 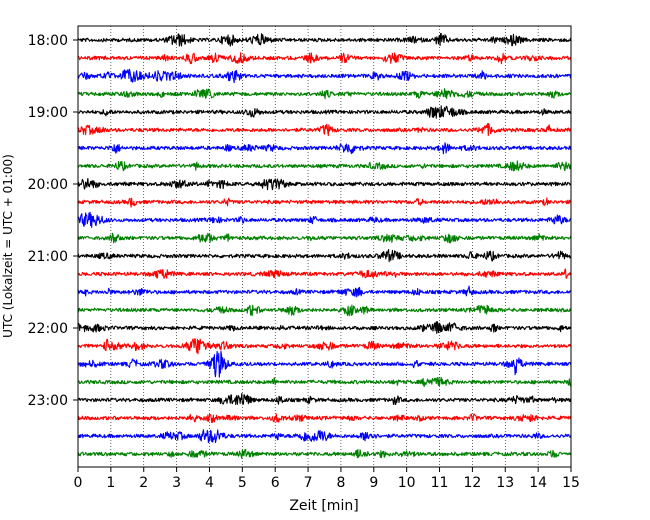 I want to click on x-tick-label: 4, so click(x=209, y=483).